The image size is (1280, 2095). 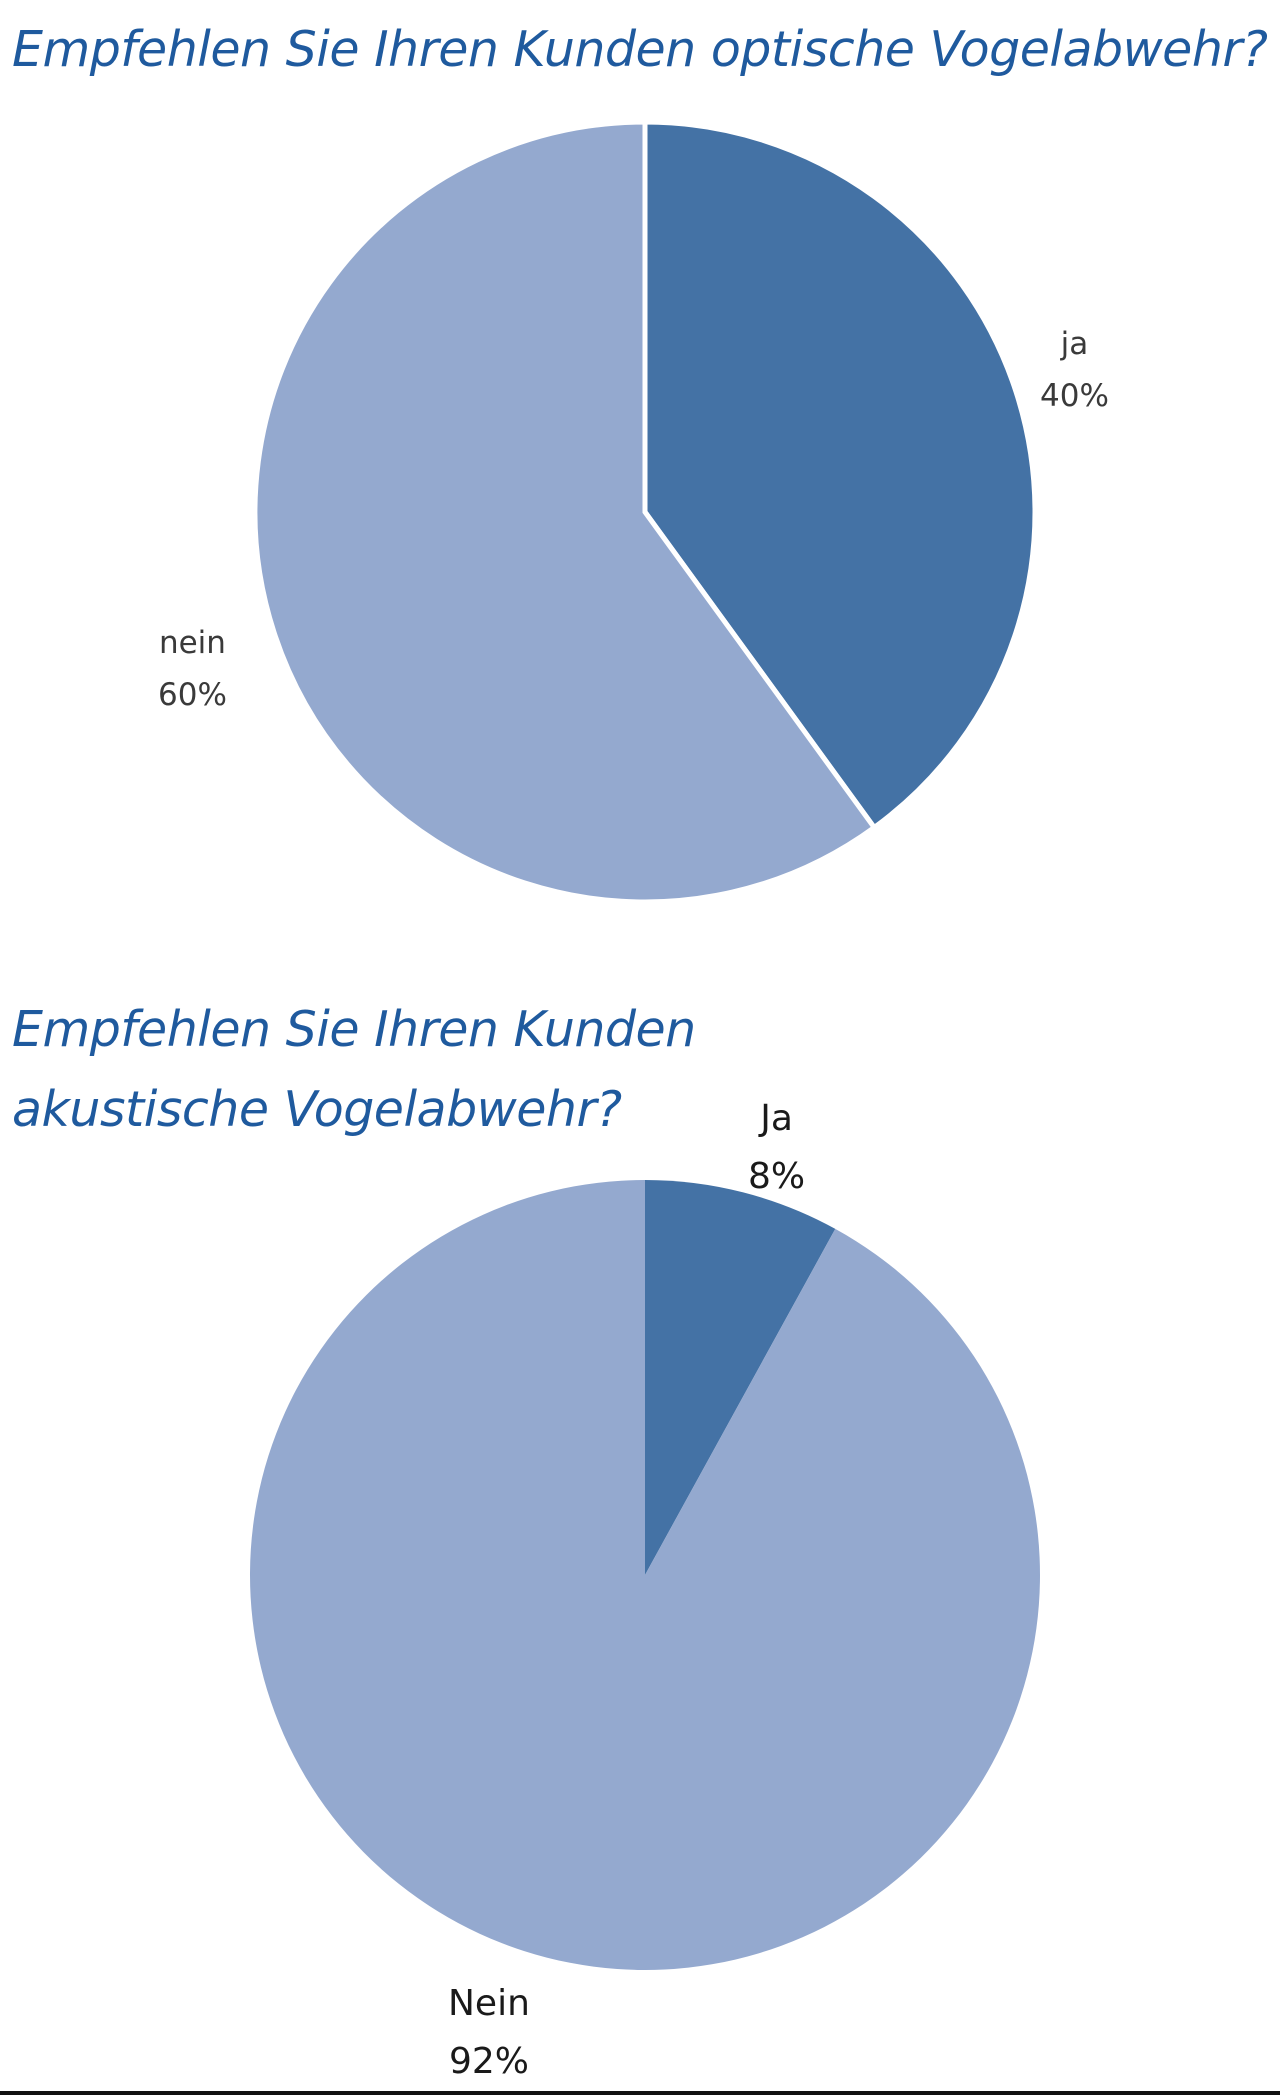 I want to click on slice-label-ja: ja 40%, so click(x=1074, y=370).